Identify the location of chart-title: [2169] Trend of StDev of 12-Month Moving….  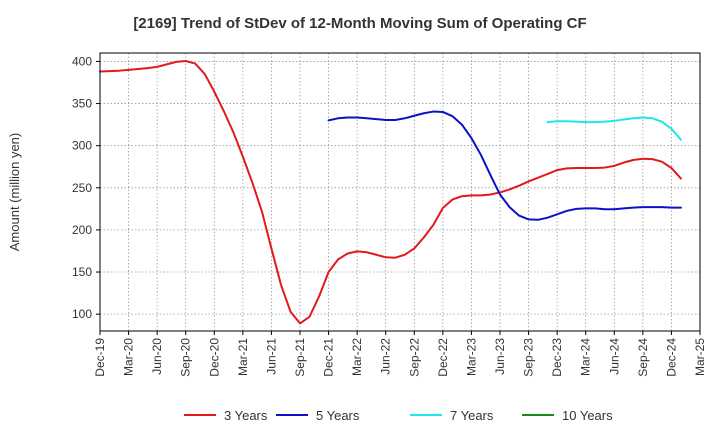
(359, 23).